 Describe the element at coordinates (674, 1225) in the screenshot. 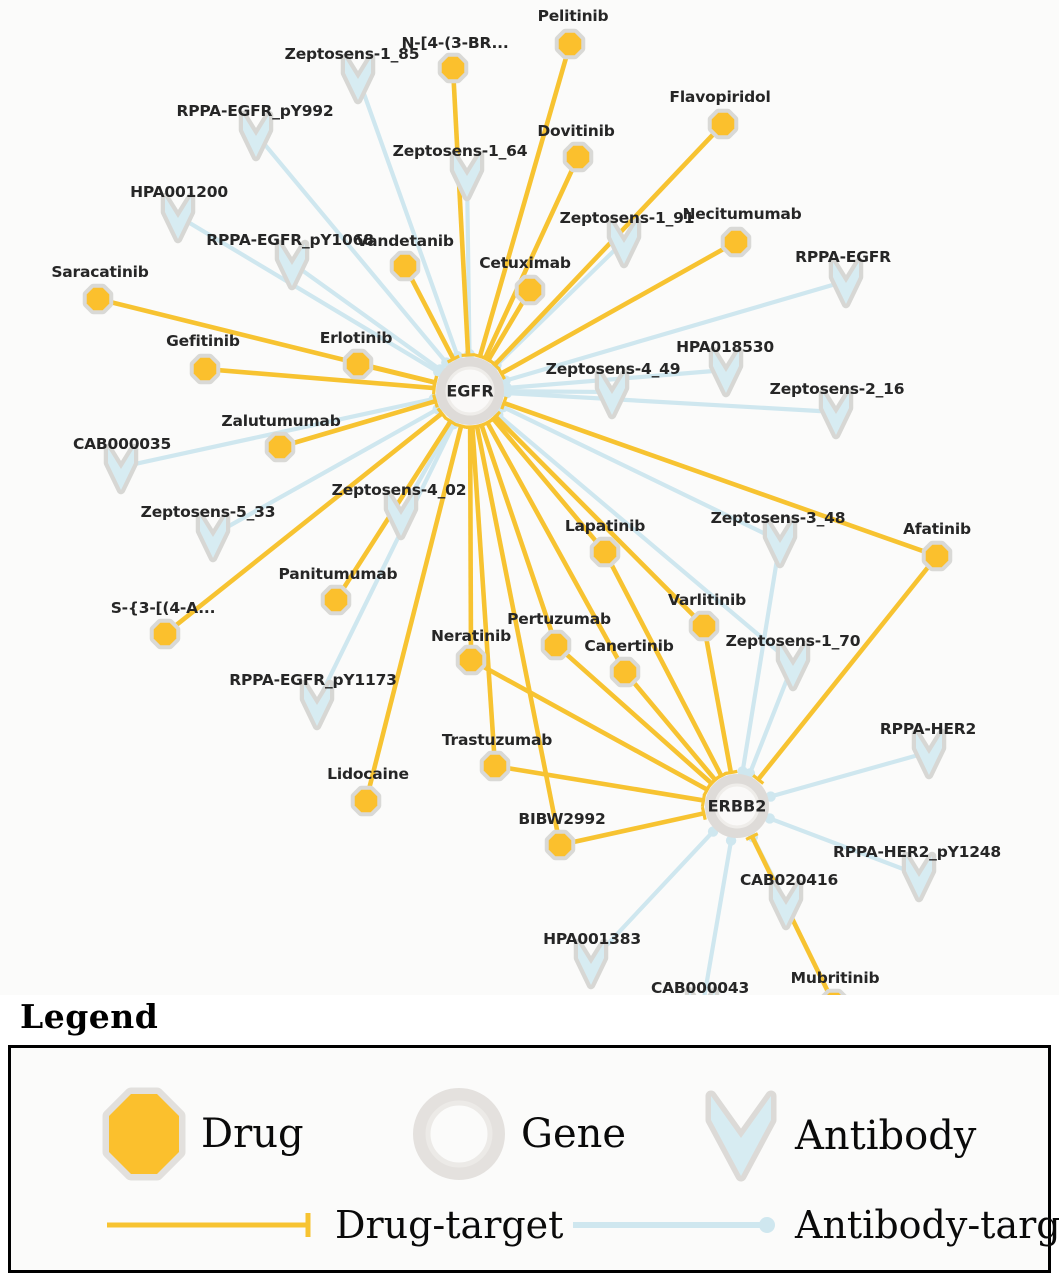

I see `dot-line-icon` at that location.